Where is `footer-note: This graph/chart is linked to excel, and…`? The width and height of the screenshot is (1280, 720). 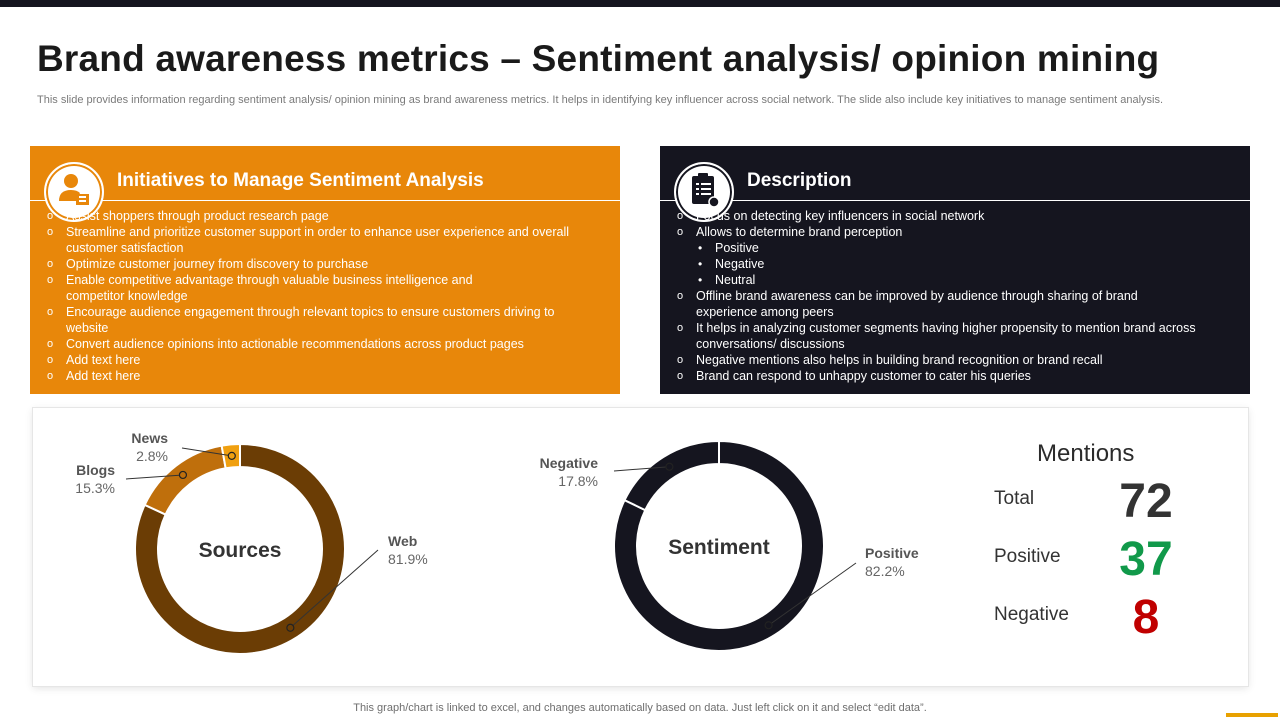 footer-note: This graph/chart is linked to excel, and… is located at coordinates (640, 708).